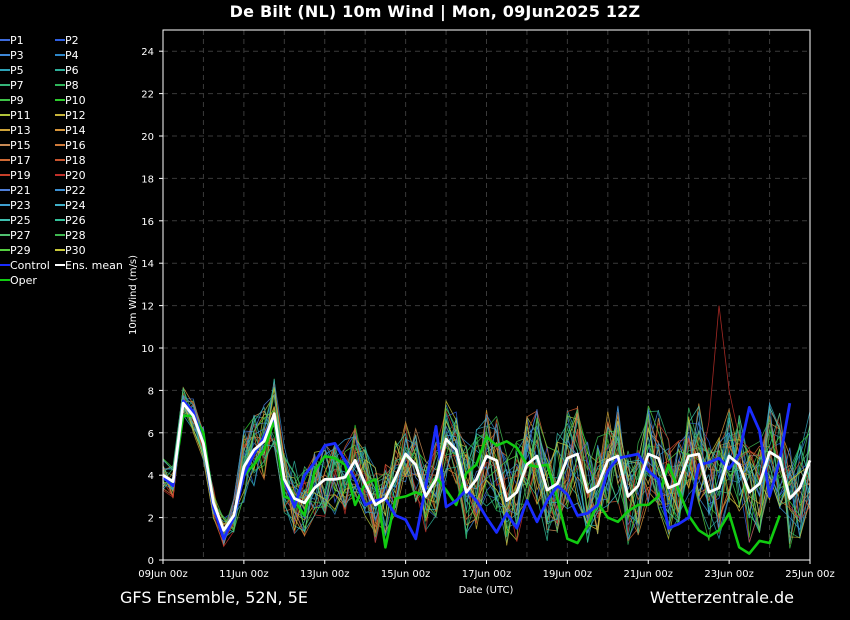 This screenshot has height=620, width=850. What do you see at coordinates (151, 391) in the screenshot?
I see `y-tick-label: 8` at bounding box center [151, 391].